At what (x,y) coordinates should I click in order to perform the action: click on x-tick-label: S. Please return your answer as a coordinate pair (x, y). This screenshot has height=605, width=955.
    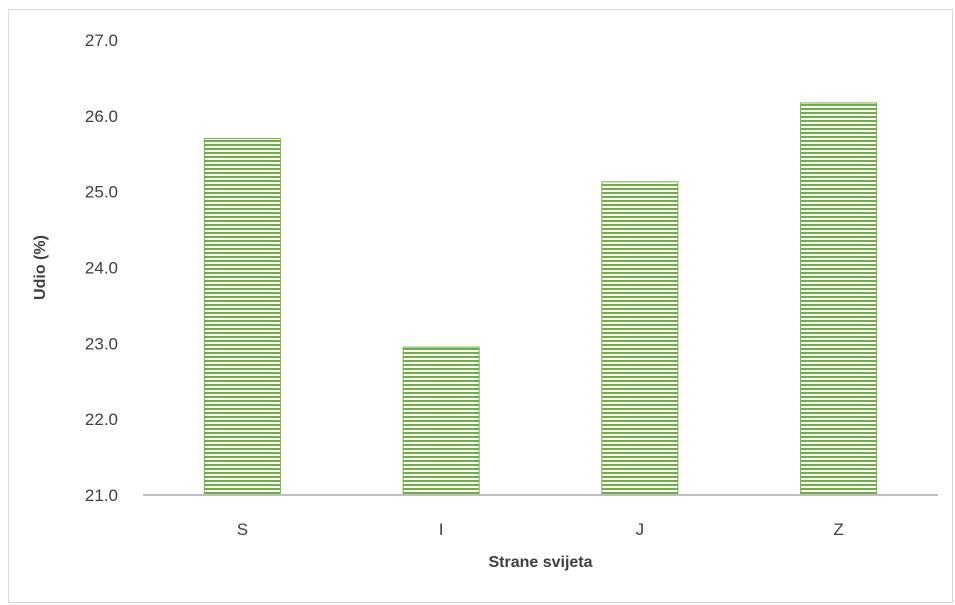
    Looking at the image, I should click on (242, 529).